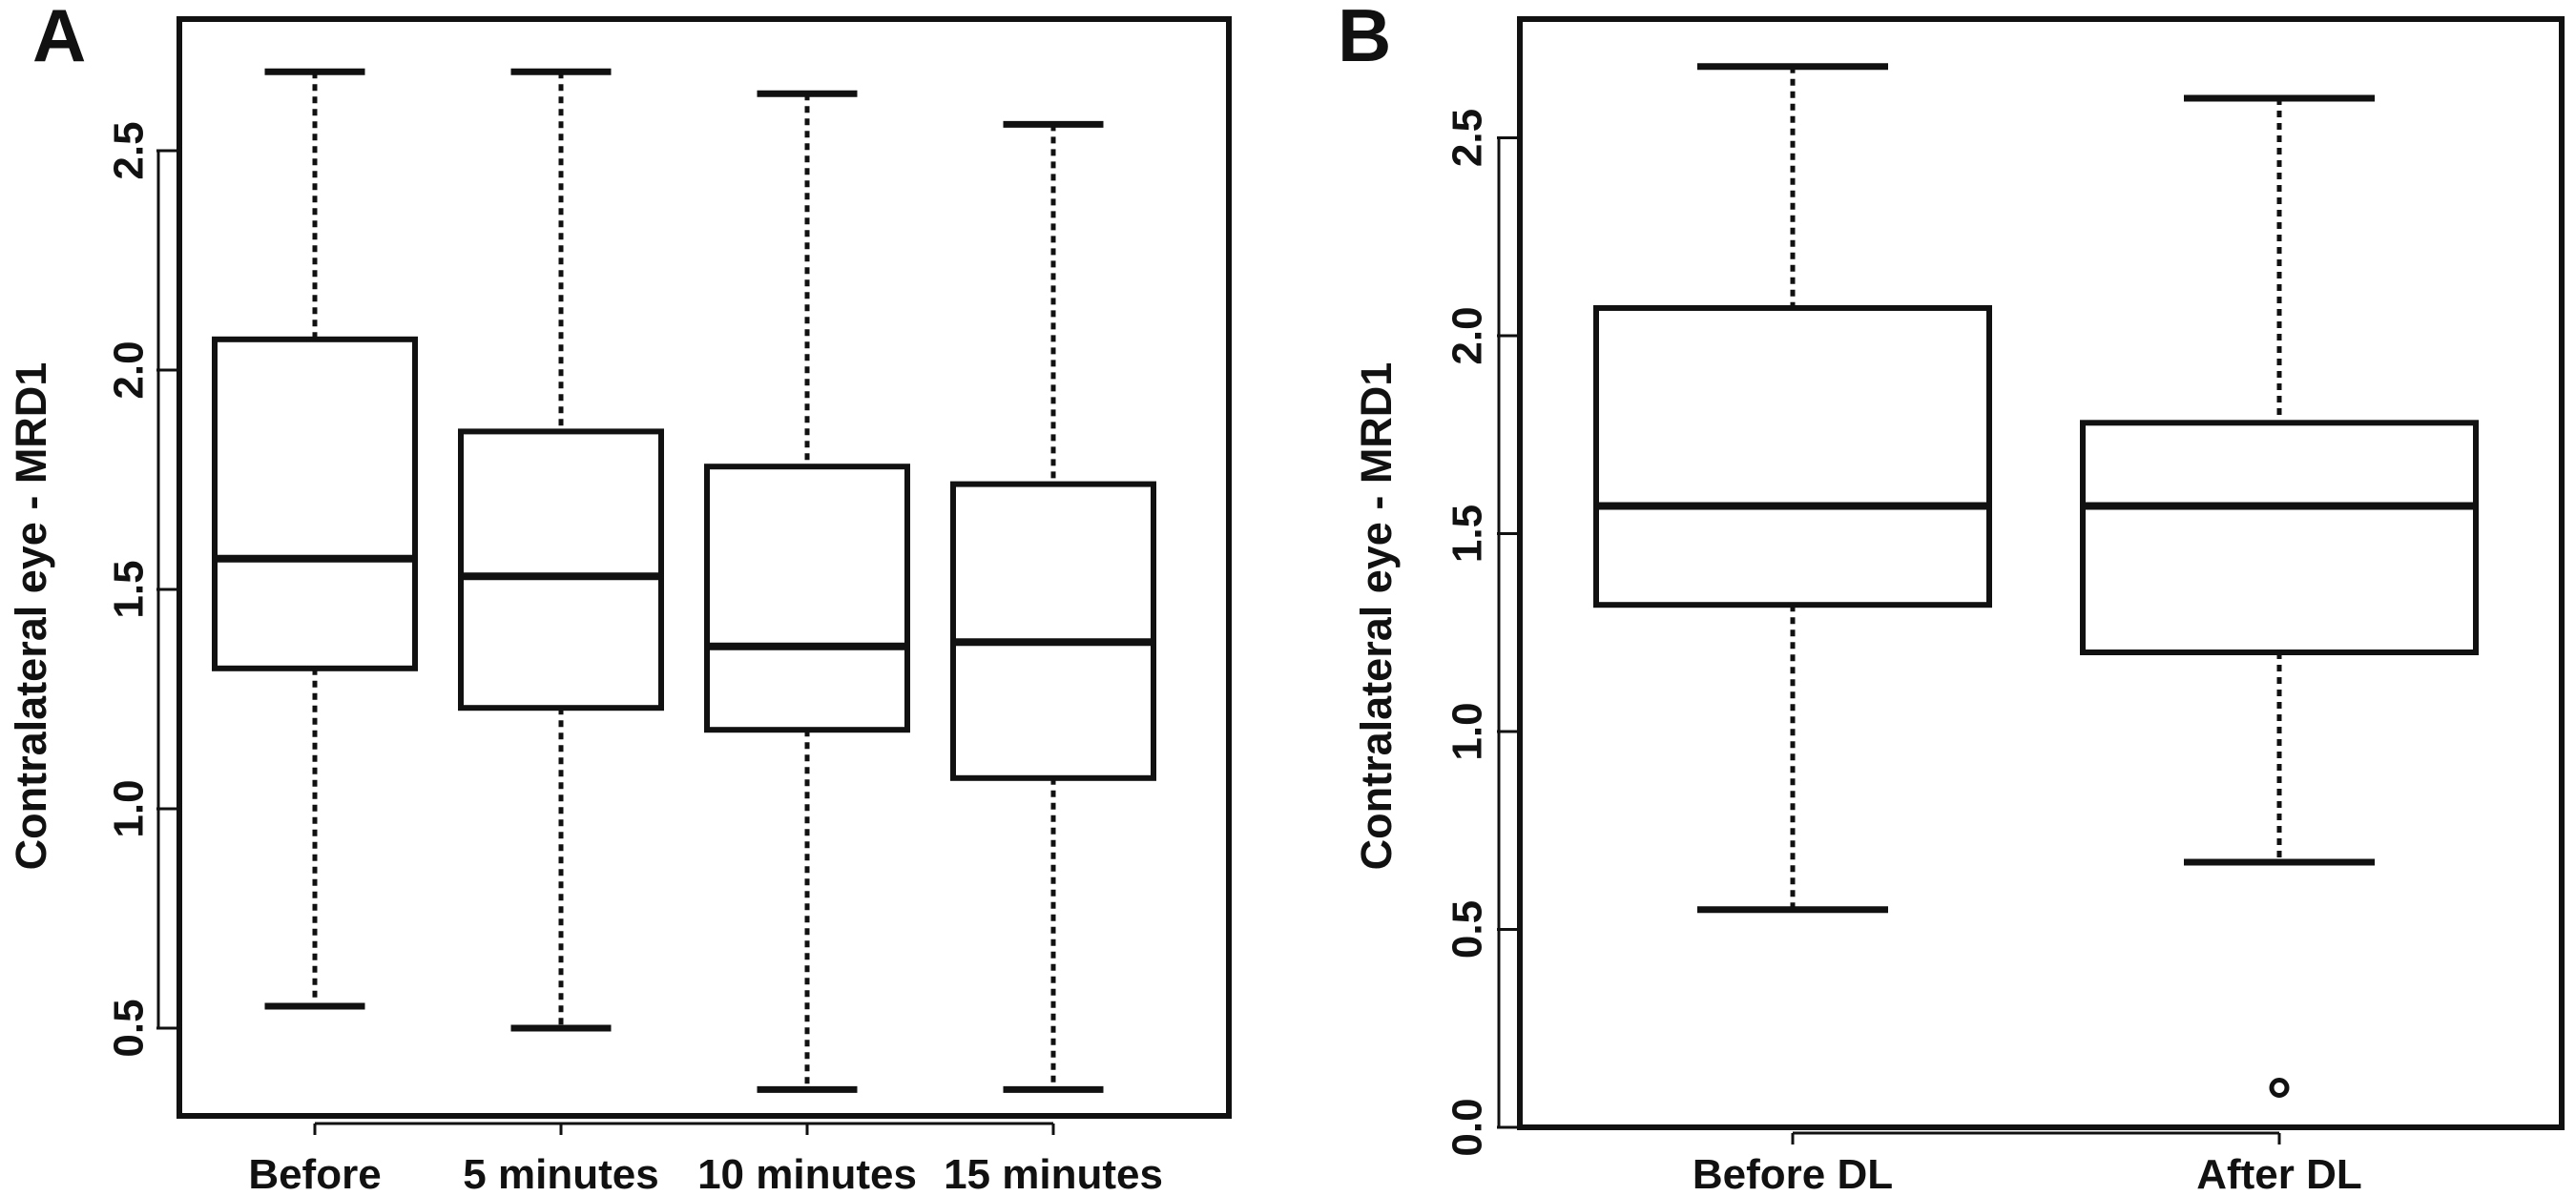  I want to click on panel-b-y-tick-label: 0.0, so click(1467, 1127).